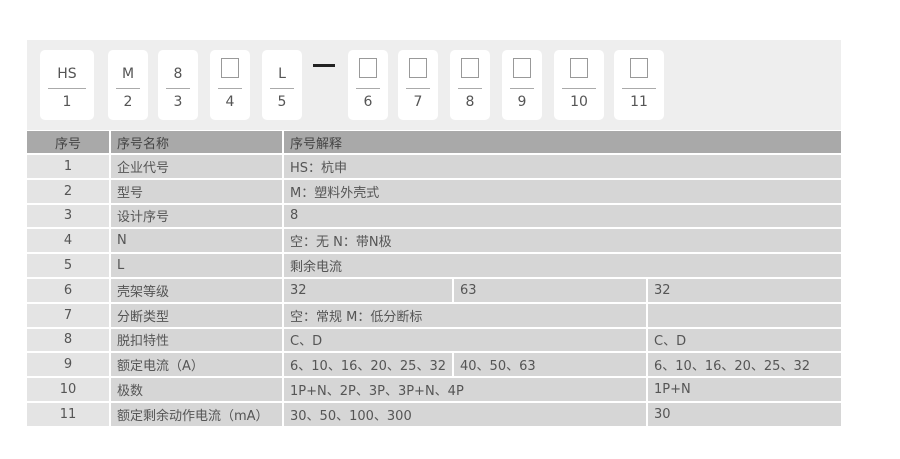  I want to click on table-row: 7 分断类型 空：常规 M：低分断标, so click(434, 315).